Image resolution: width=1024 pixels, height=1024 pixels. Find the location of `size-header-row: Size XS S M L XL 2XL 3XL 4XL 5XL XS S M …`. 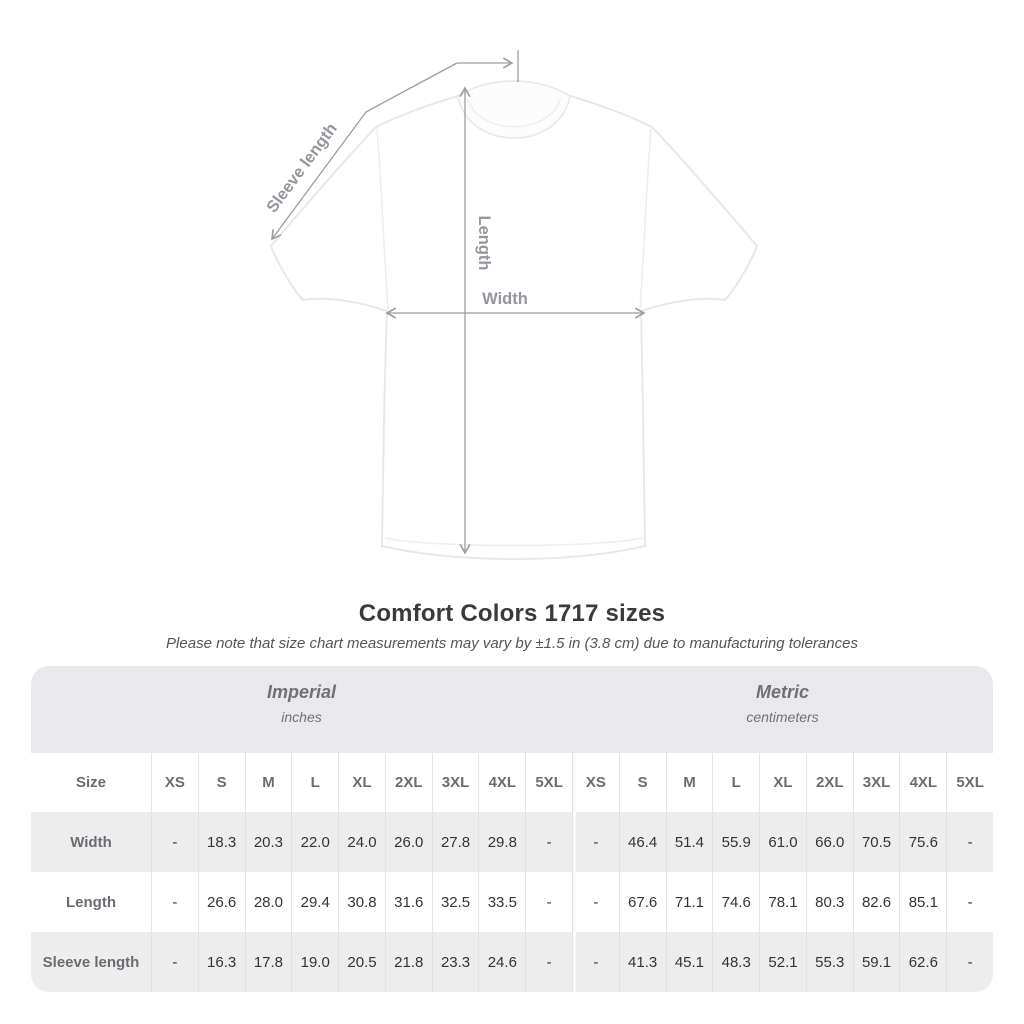

size-header-row: Size XS S M L XL 2XL 3XL 4XL 5XL XS S M … is located at coordinates (512, 782).